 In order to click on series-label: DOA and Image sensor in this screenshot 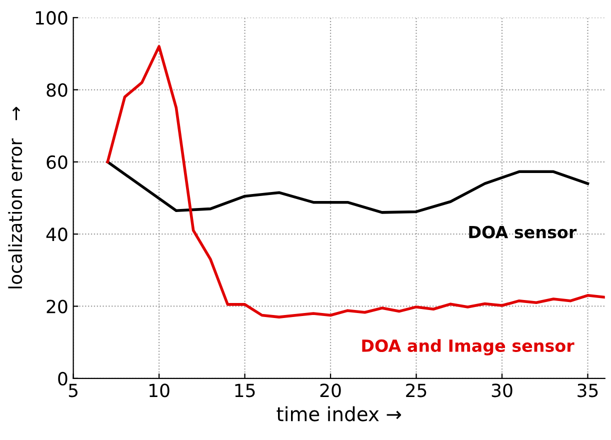, I will do `click(468, 347)`.